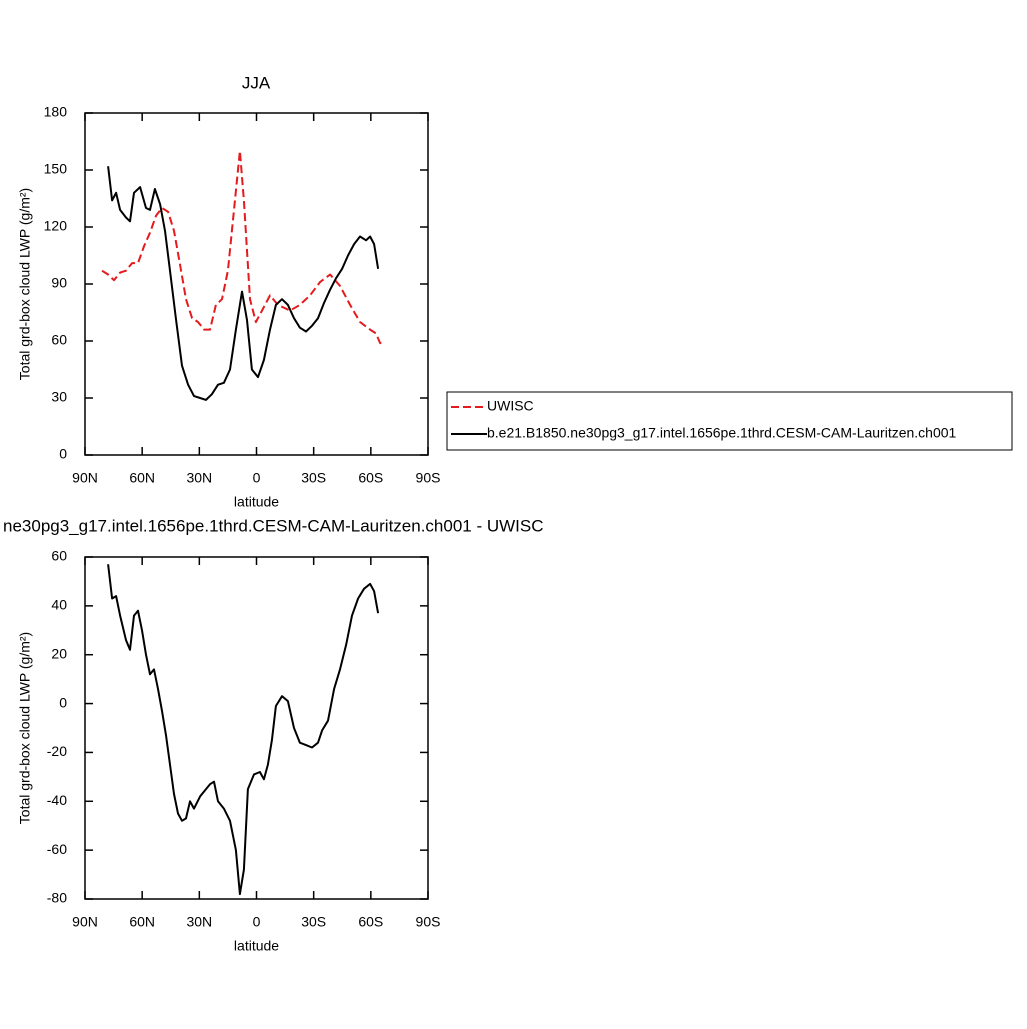  I want to click on y-tick-label: 150, so click(56, 169).